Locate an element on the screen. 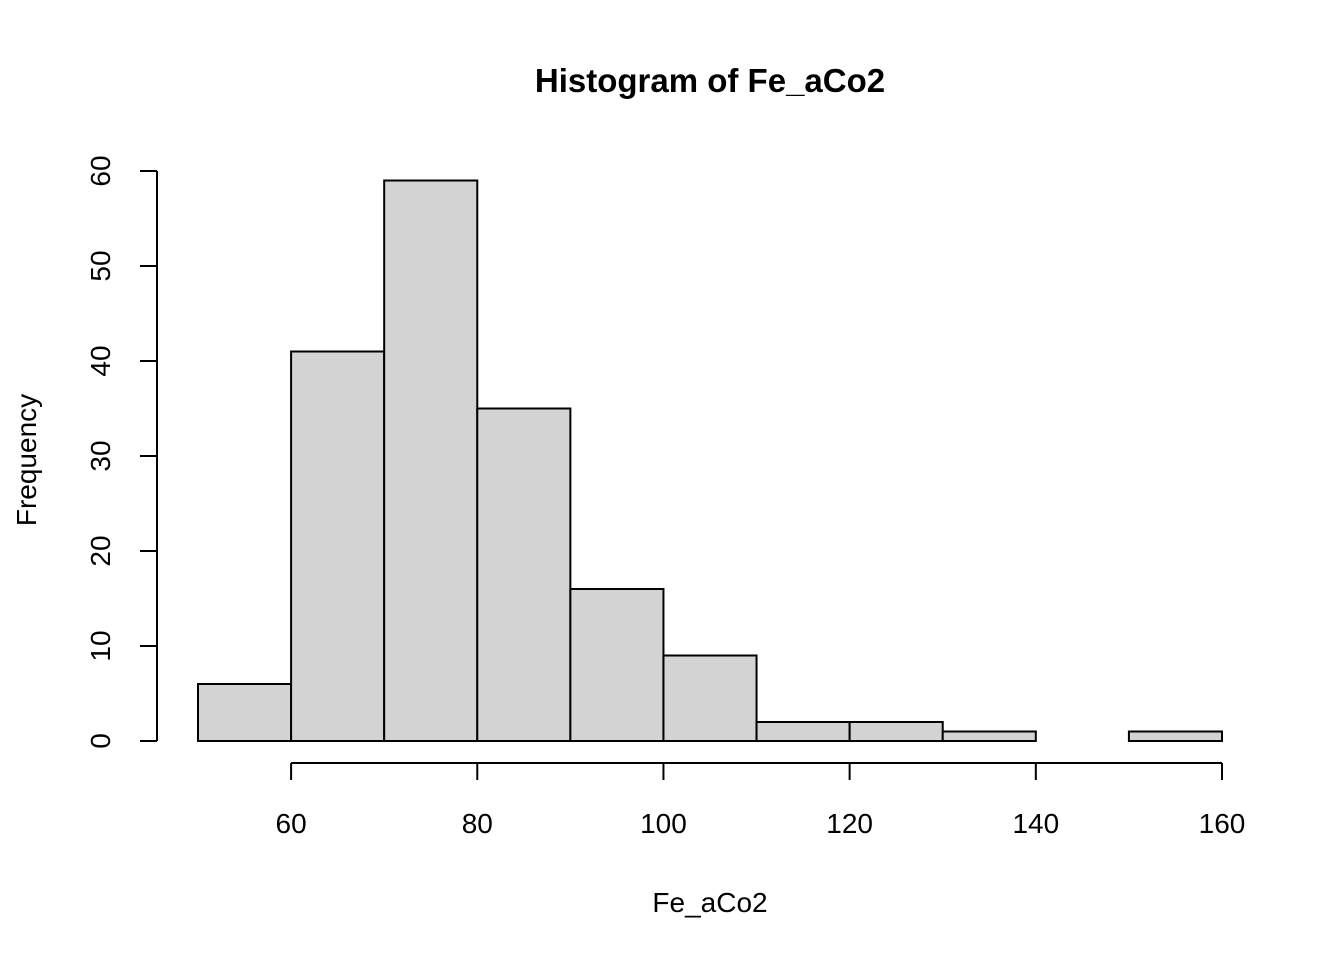 The image size is (1344, 960). y-tick-label-10: 10 is located at coordinates (100, 645).